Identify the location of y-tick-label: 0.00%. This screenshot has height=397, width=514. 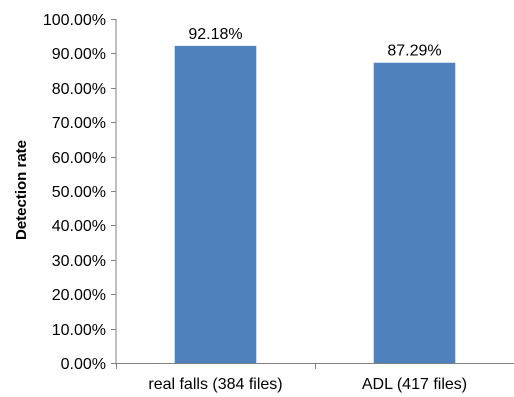
(83, 364).